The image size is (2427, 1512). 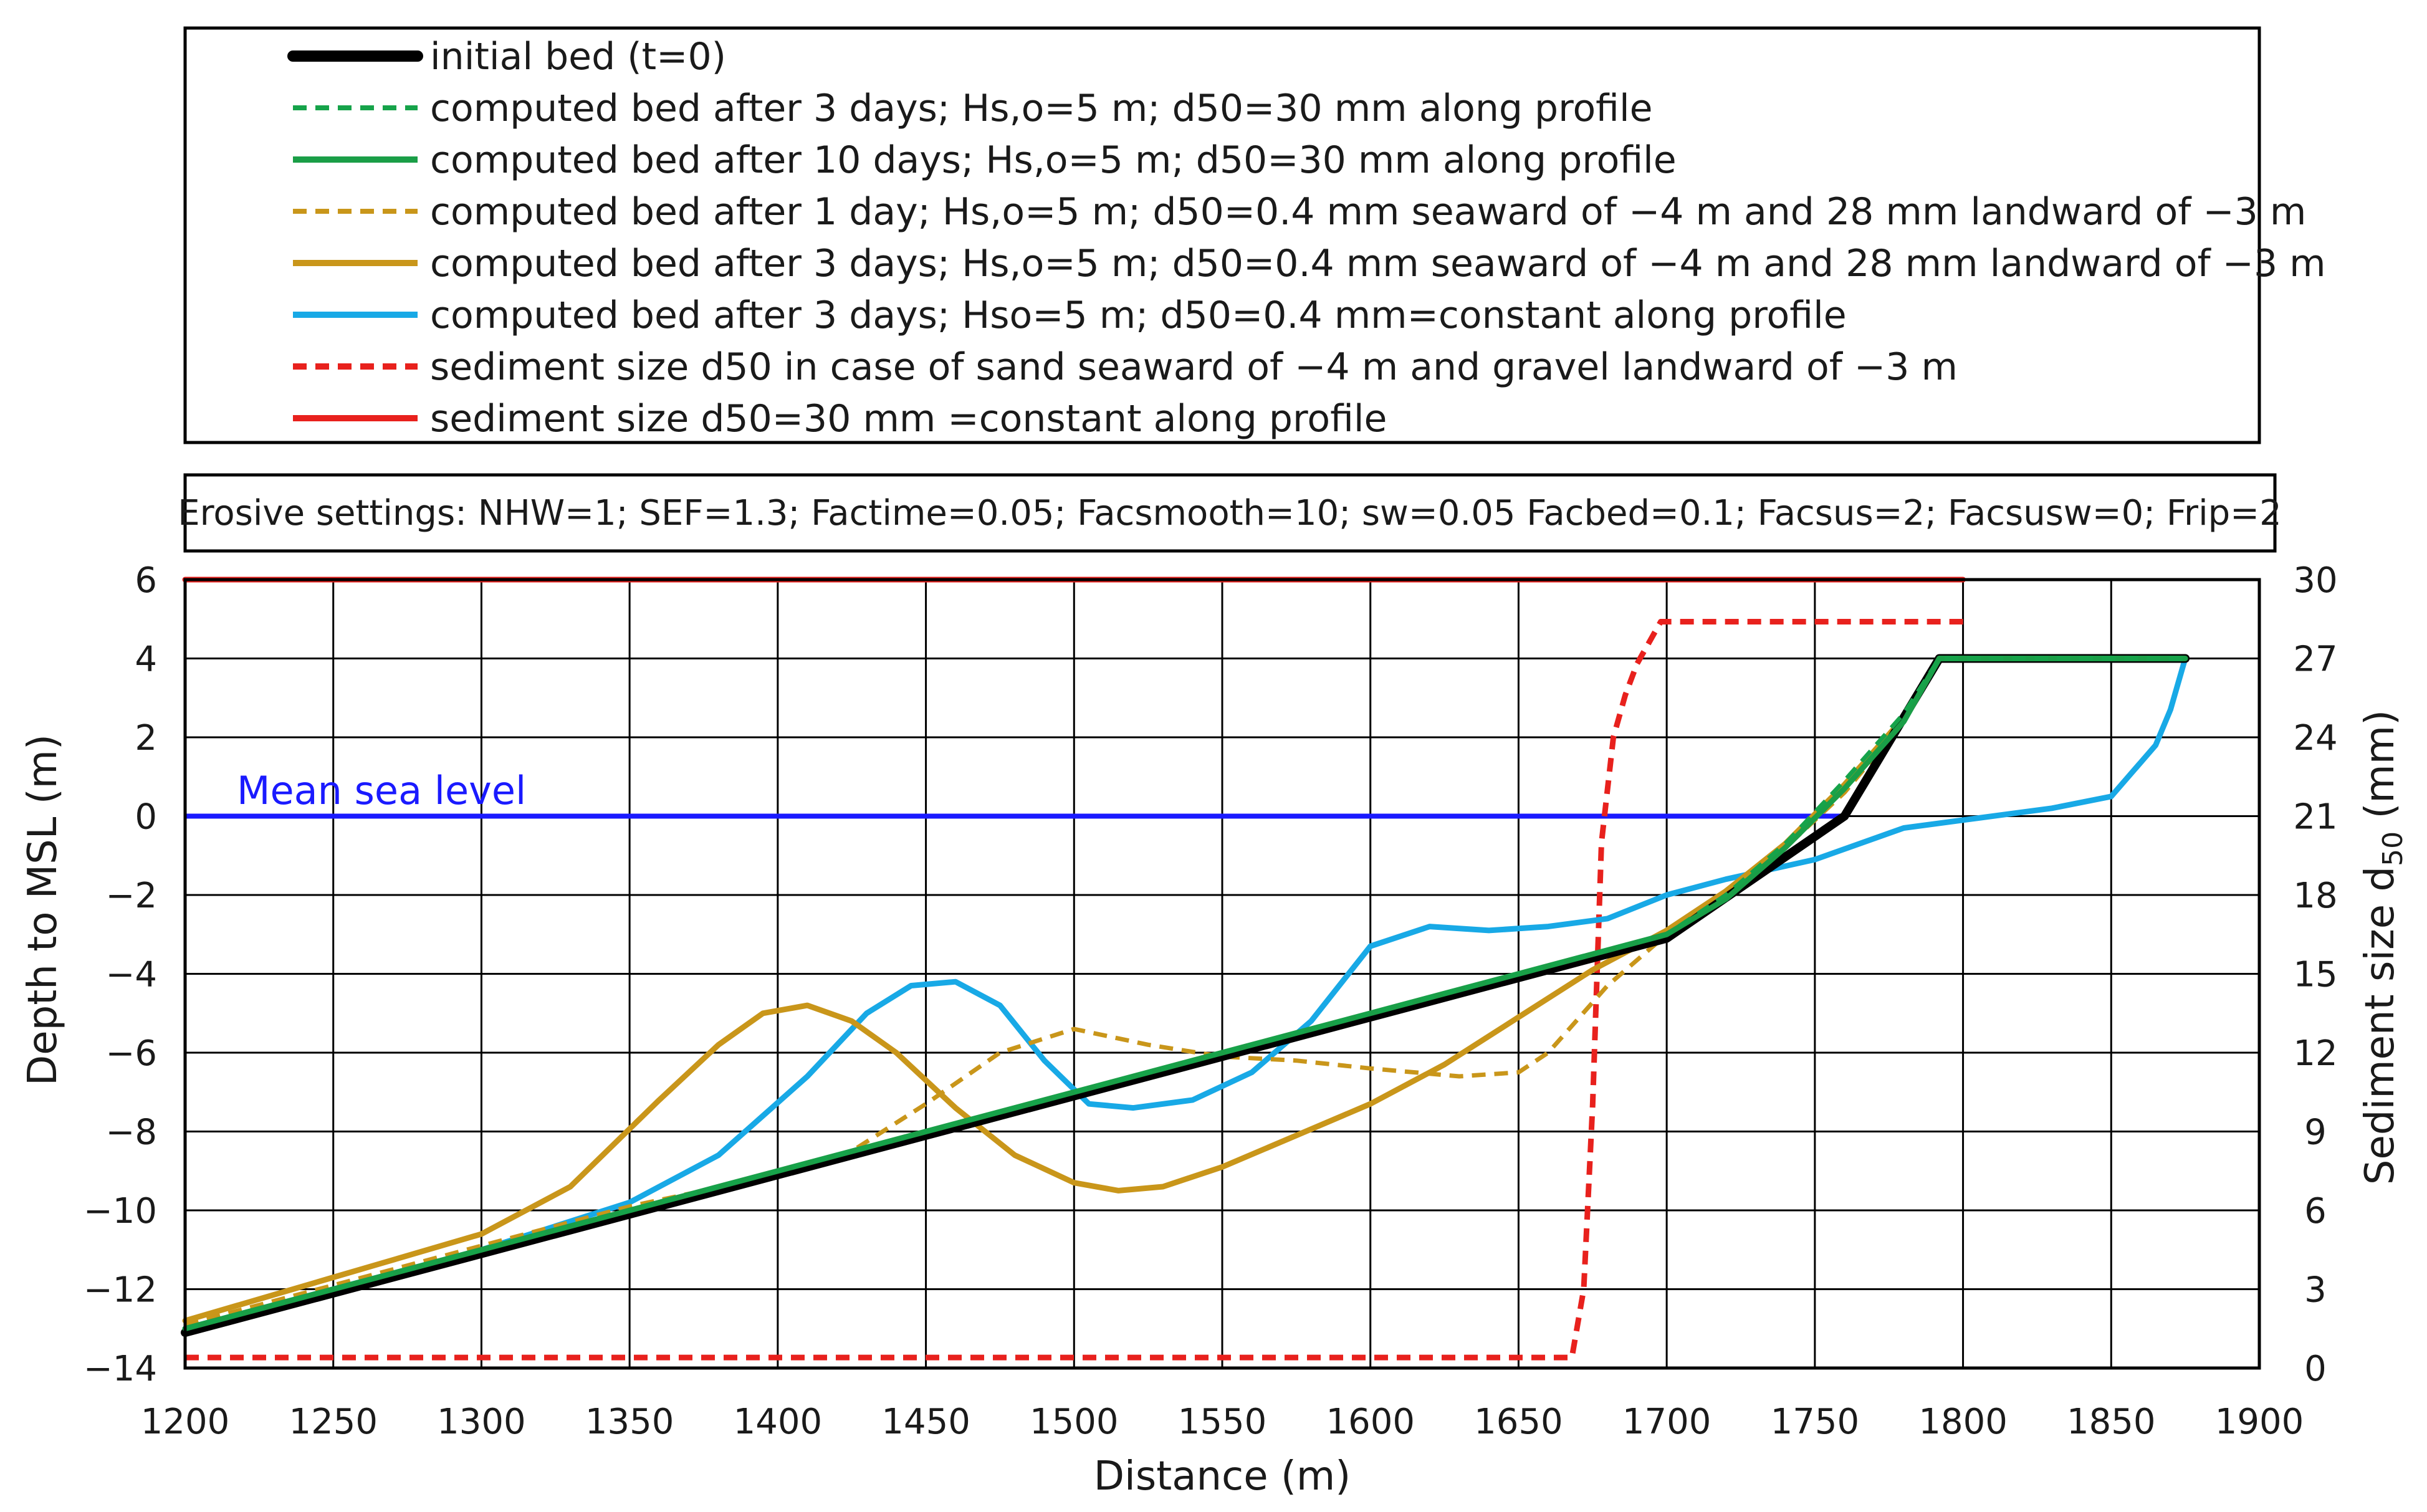 I want to click on y2-axis-title-main: Sediment size d, so click(x=2380, y=1025).